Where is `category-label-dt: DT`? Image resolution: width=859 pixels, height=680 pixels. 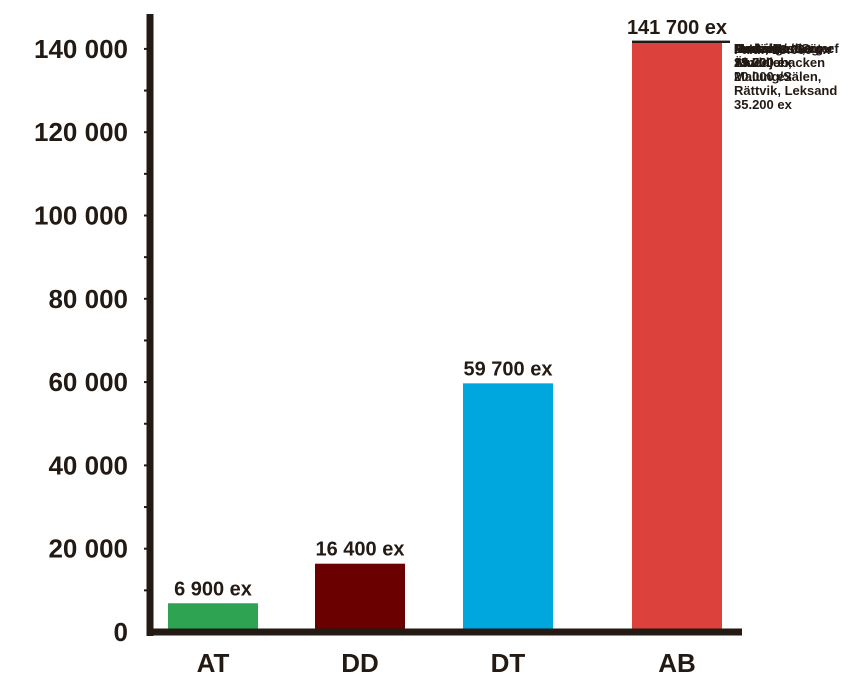
category-label-dt: DT is located at coordinates (508, 663).